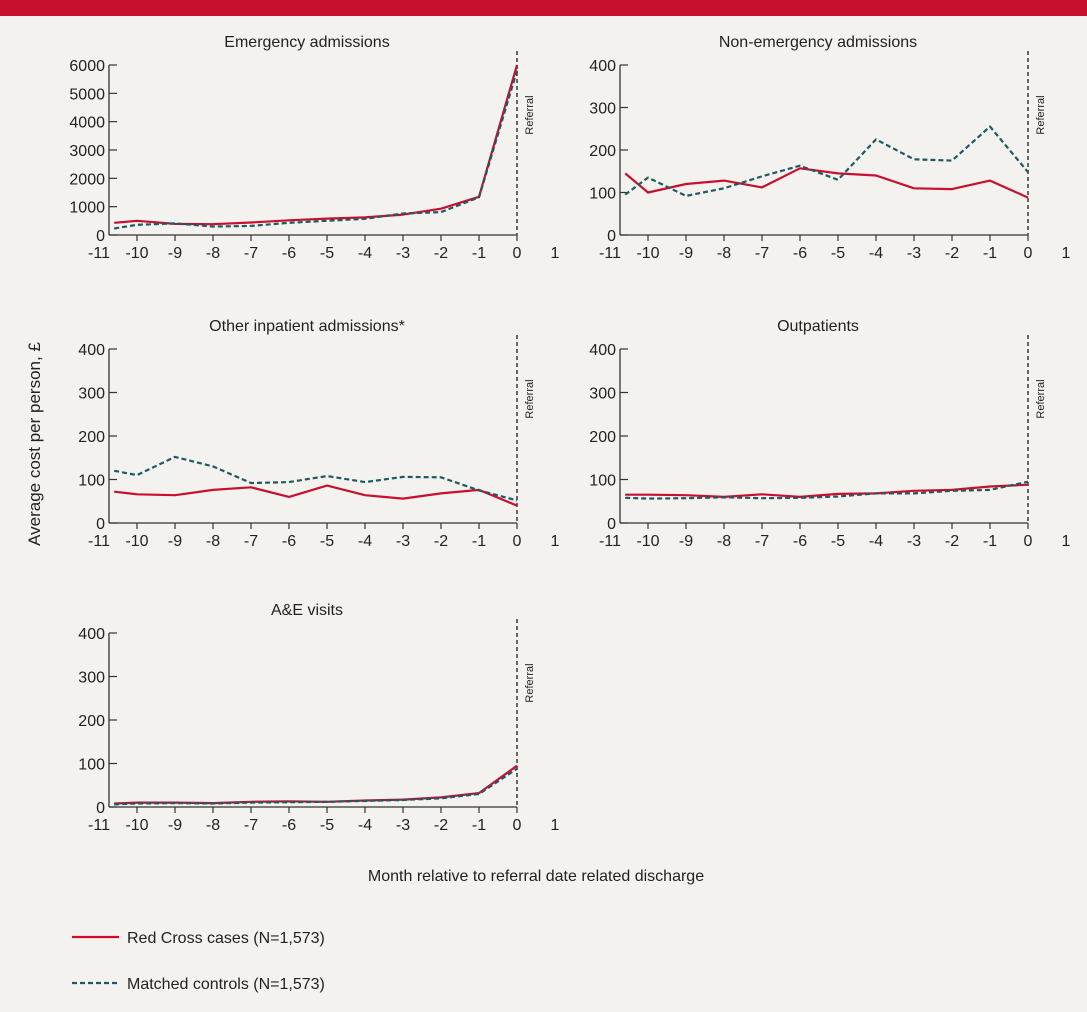 This screenshot has height=1012, width=1087. I want to click on legend-label-red-cross: Red Cross cases (N=1,573), so click(226, 938).